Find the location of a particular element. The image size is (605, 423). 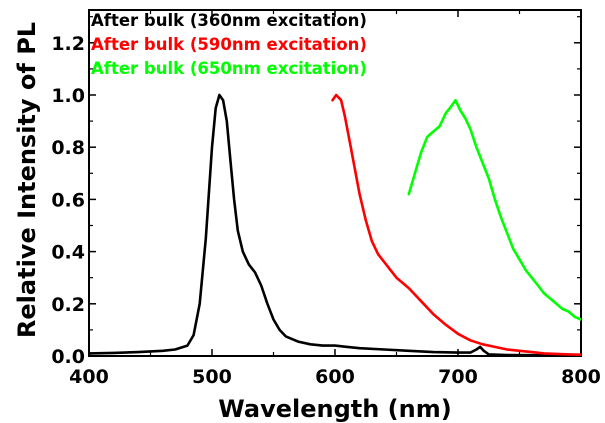

x-tick-label: 600 is located at coordinates (335, 377).